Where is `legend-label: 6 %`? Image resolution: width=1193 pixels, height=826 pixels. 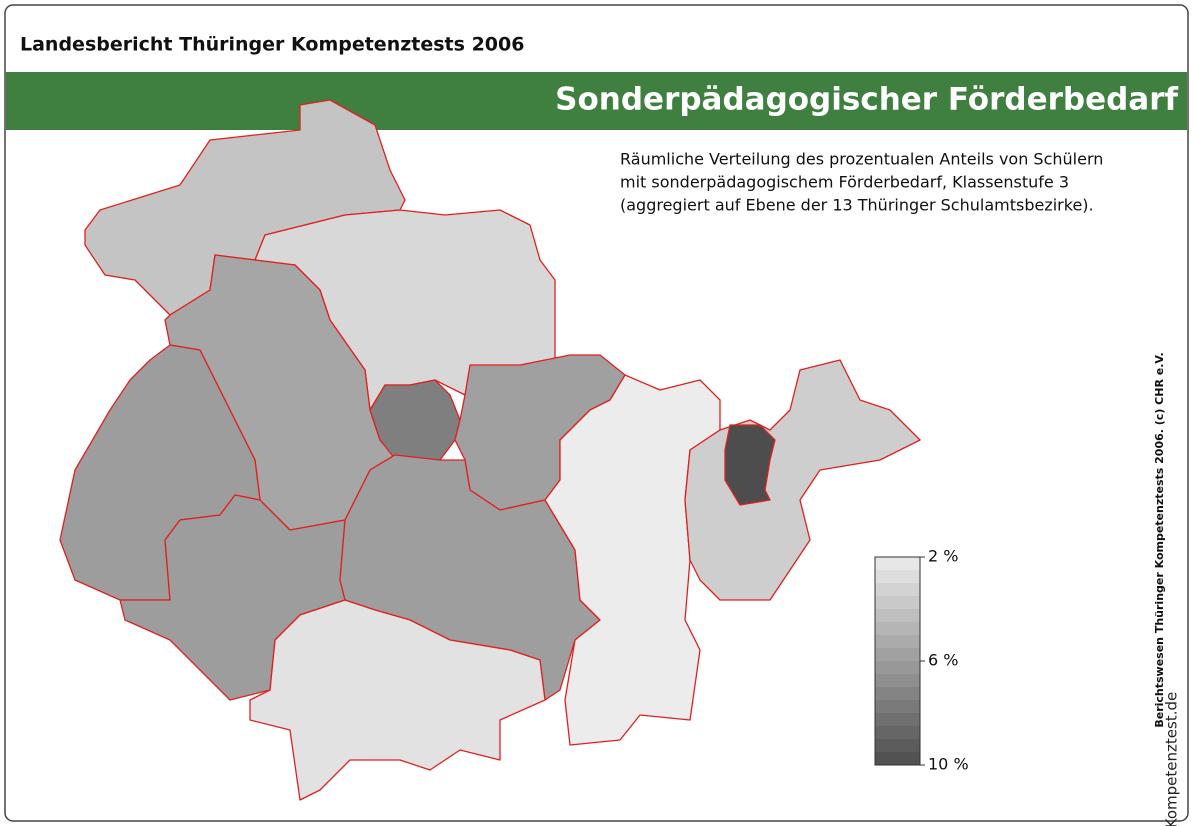
legend-label: 6 % is located at coordinates (943, 660).